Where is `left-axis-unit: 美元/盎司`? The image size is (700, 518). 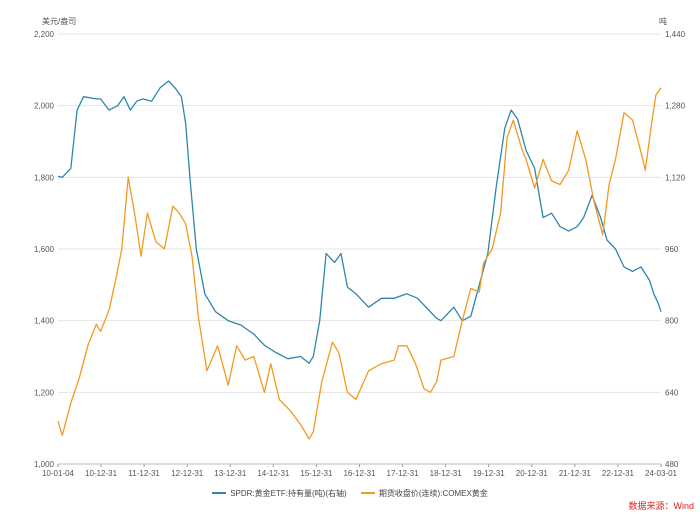 left-axis-unit: 美元/盎司 is located at coordinates (59, 21).